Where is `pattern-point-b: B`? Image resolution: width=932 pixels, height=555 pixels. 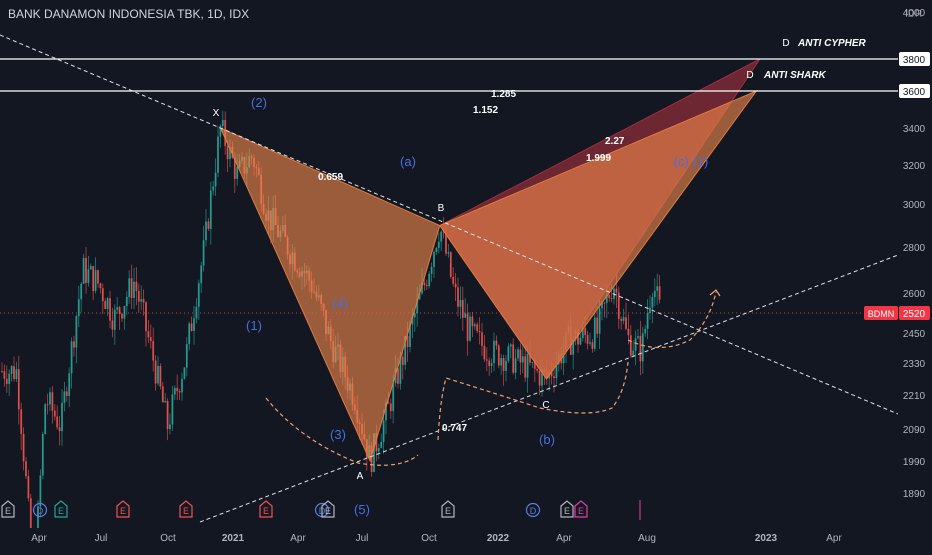
pattern-point-b: B is located at coordinates (441, 208).